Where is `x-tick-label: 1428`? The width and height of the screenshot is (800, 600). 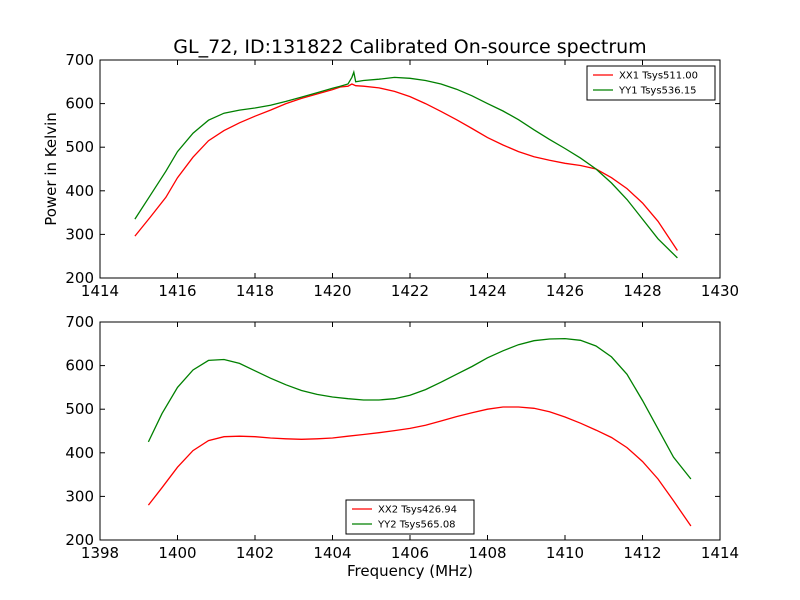 x-tick-label: 1428 is located at coordinates (642, 291).